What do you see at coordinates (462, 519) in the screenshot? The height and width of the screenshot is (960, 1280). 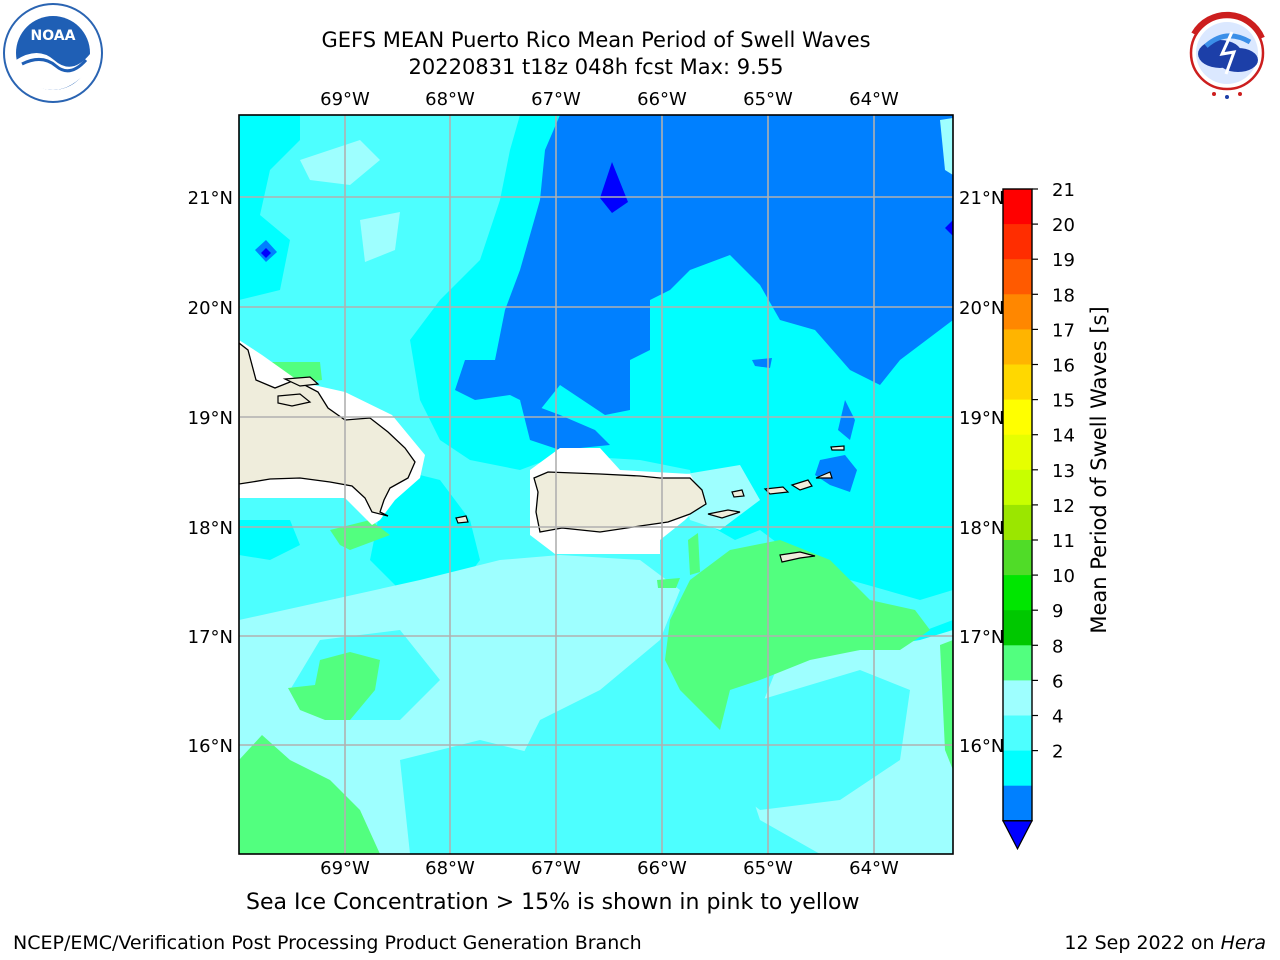 I see `mona-island` at bounding box center [462, 519].